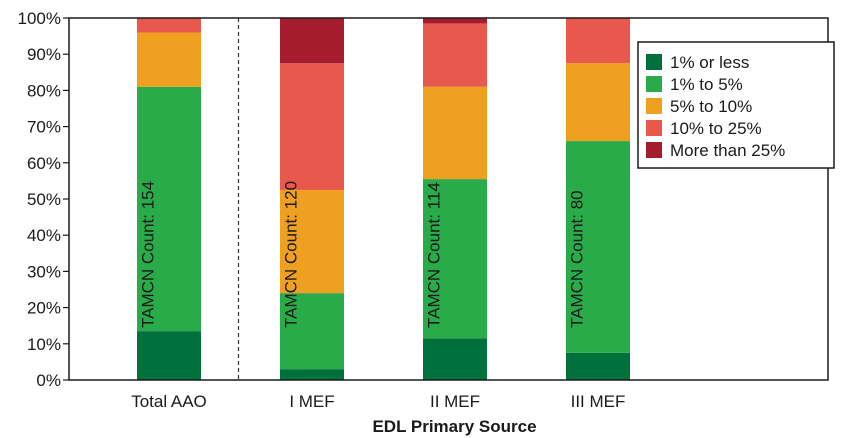  What do you see at coordinates (44, 271) in the screenshot?
I see `y-tick-label: 30%` at bounding box center [44, 271].